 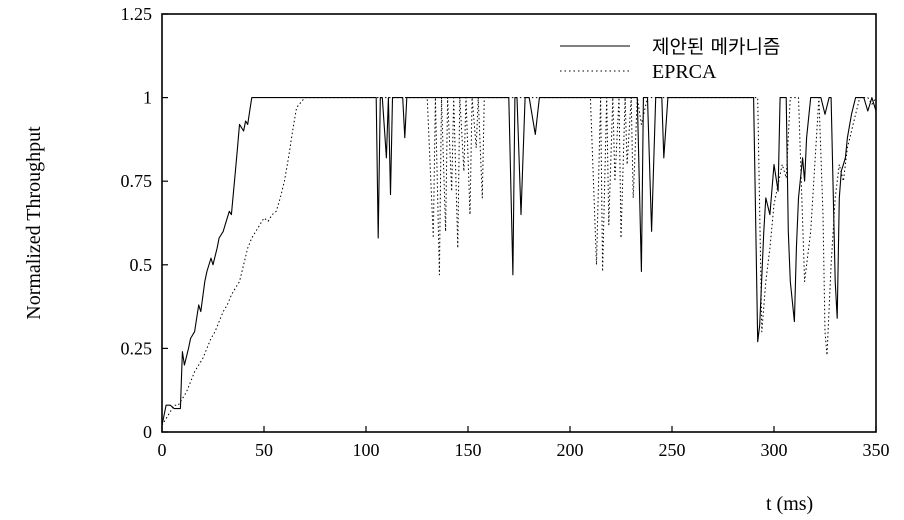 What do you see at coordinates (137, 181) in the screenshot?
I see `y-tick-label: 0.75` at bounding box center [137, 181].